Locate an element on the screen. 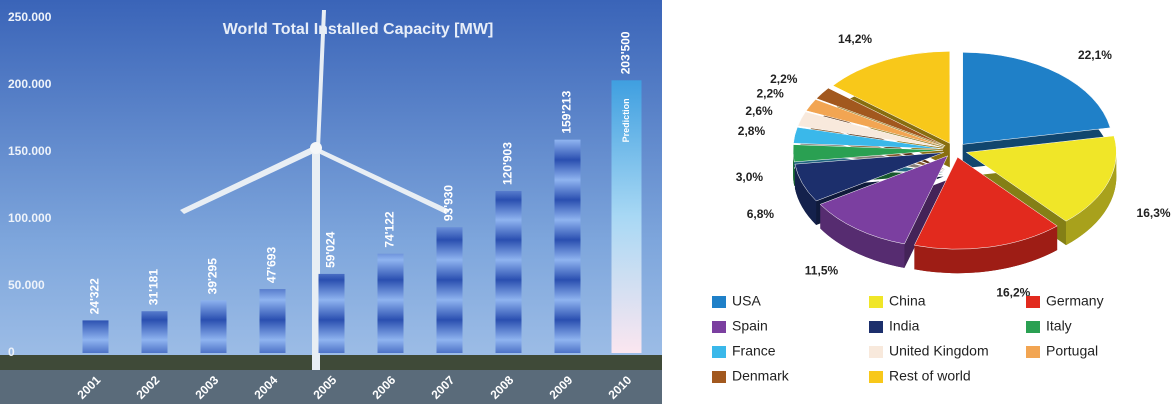 The image size is (1173, 404). legend-label: Italy is located at coordinates (1059, 326).